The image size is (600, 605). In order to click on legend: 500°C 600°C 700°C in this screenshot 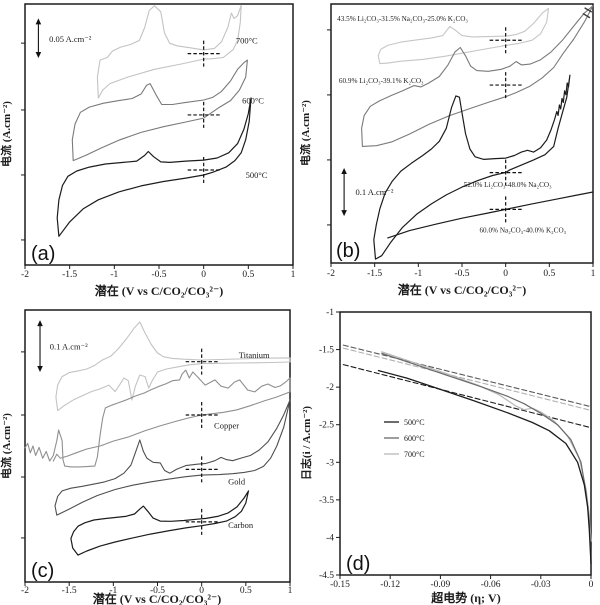, I will do `click(404, 438)`.